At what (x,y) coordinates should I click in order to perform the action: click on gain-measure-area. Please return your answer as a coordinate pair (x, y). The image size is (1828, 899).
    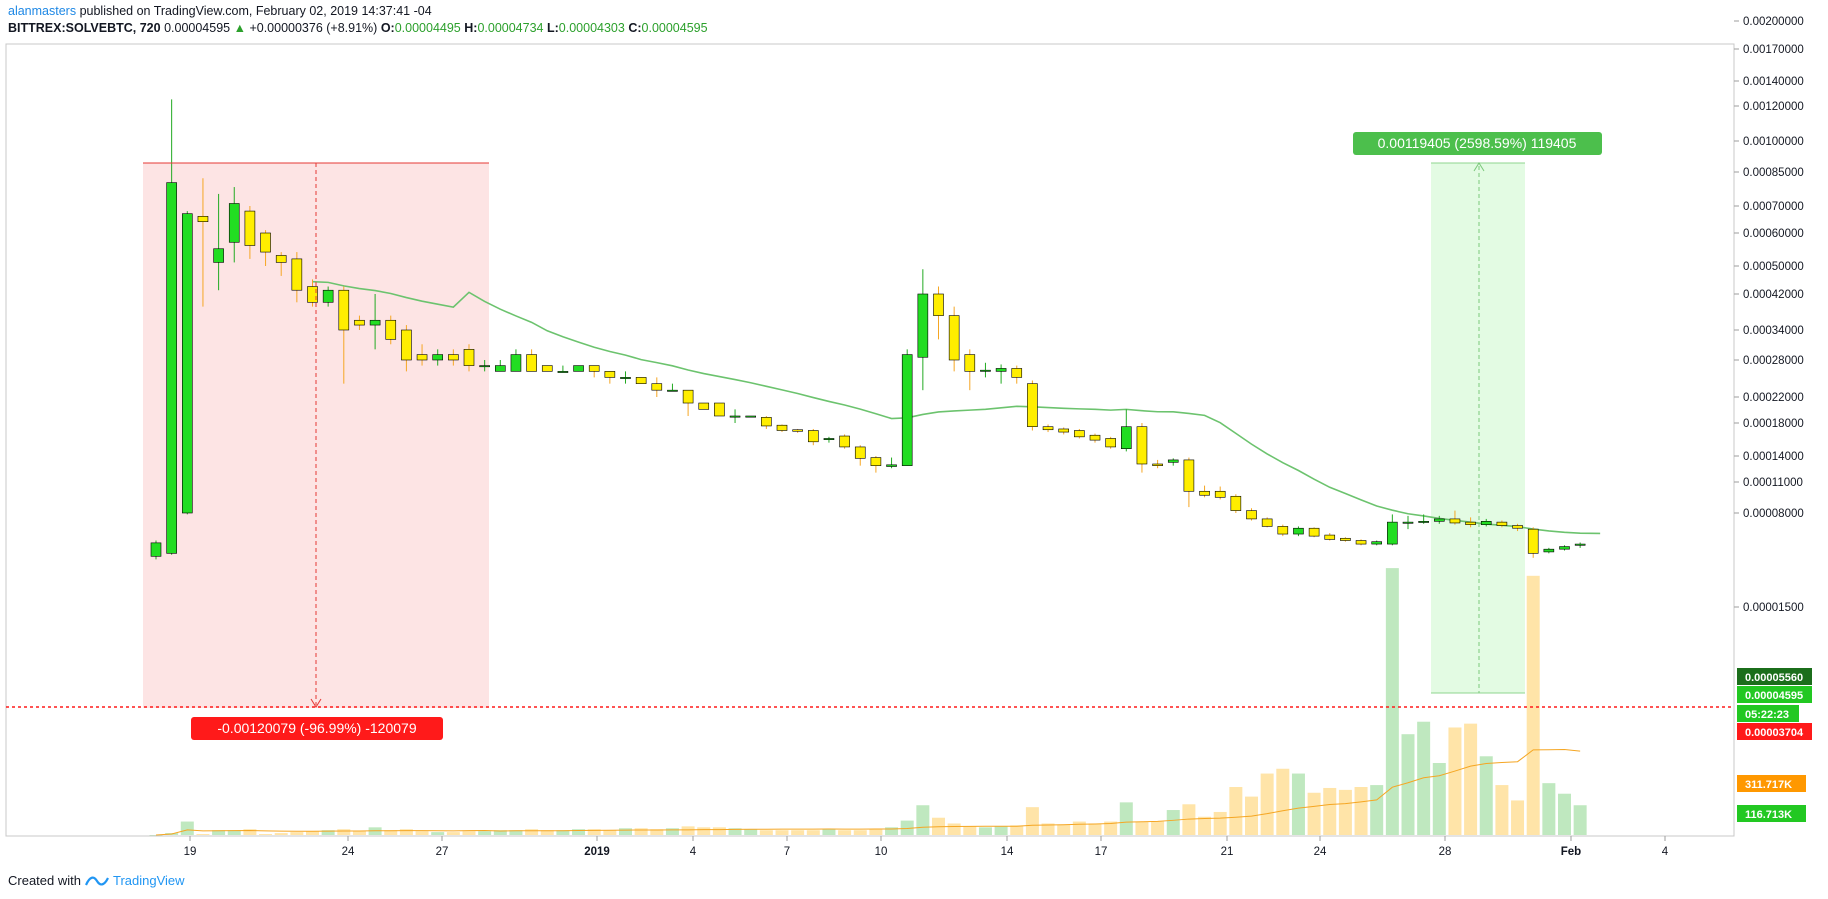
    Looking at the image, I should click on (1478, 428).